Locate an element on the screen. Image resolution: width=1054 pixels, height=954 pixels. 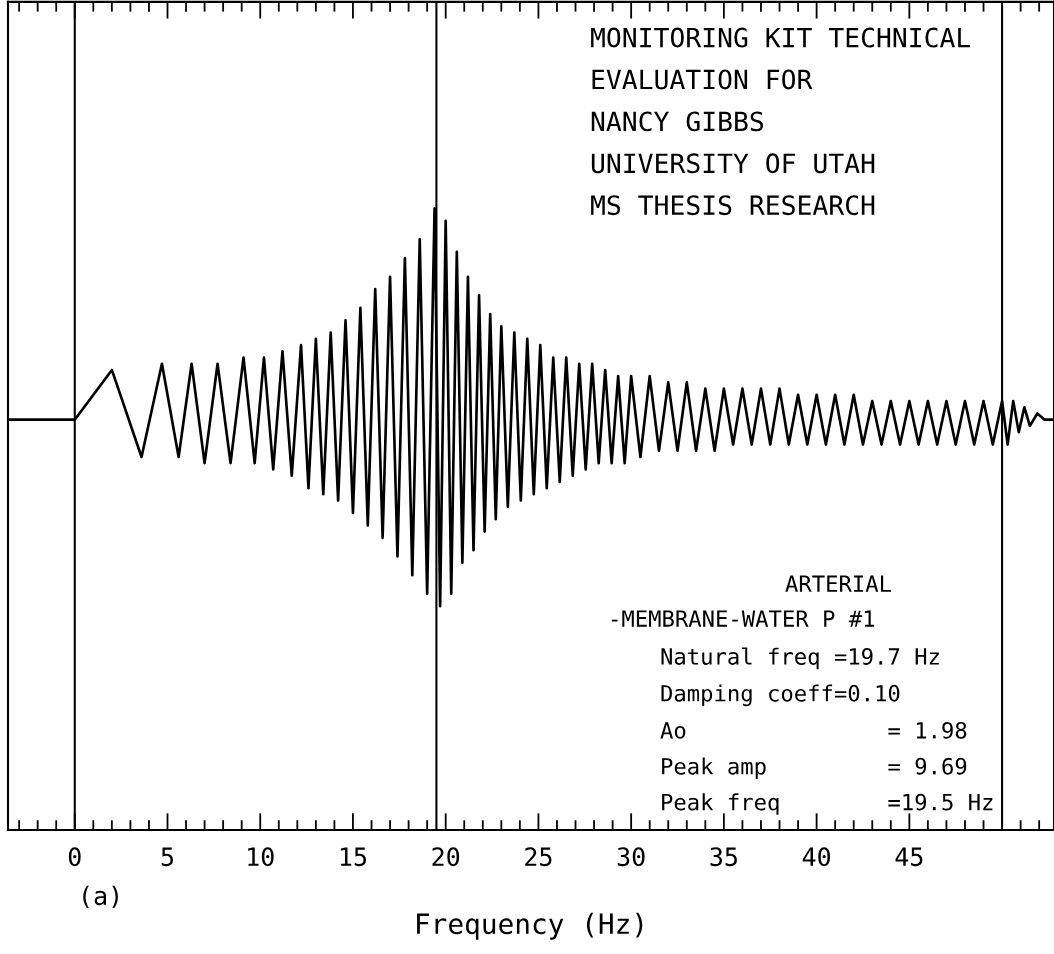
x-tick-label: 0 is located at coordinates (74, 857).